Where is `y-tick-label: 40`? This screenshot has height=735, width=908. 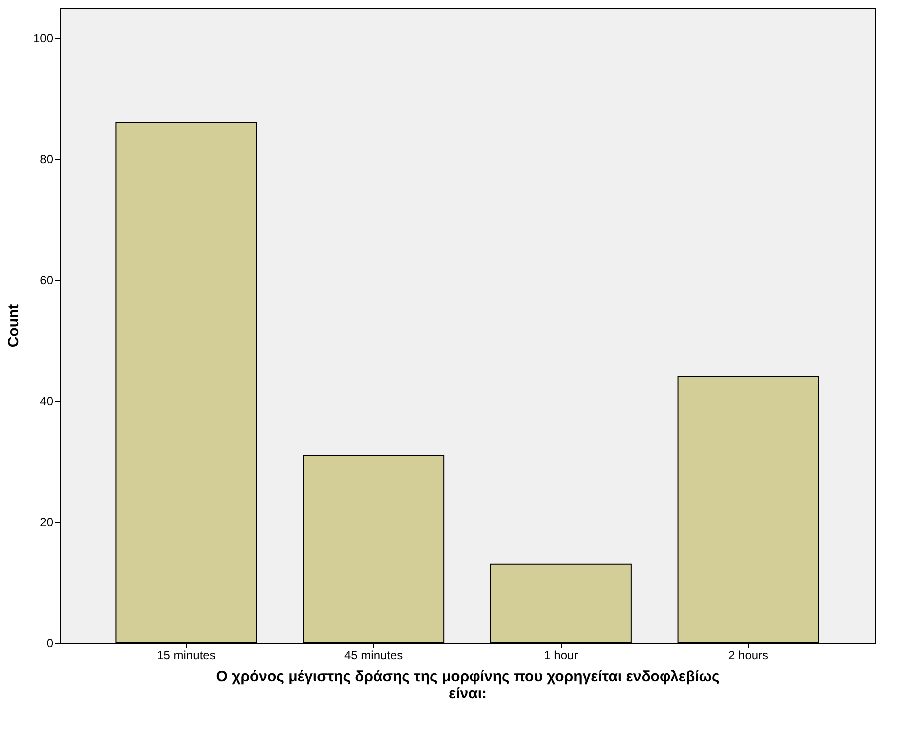
y-tick-label: 40 is located at coordinates (47, 401).